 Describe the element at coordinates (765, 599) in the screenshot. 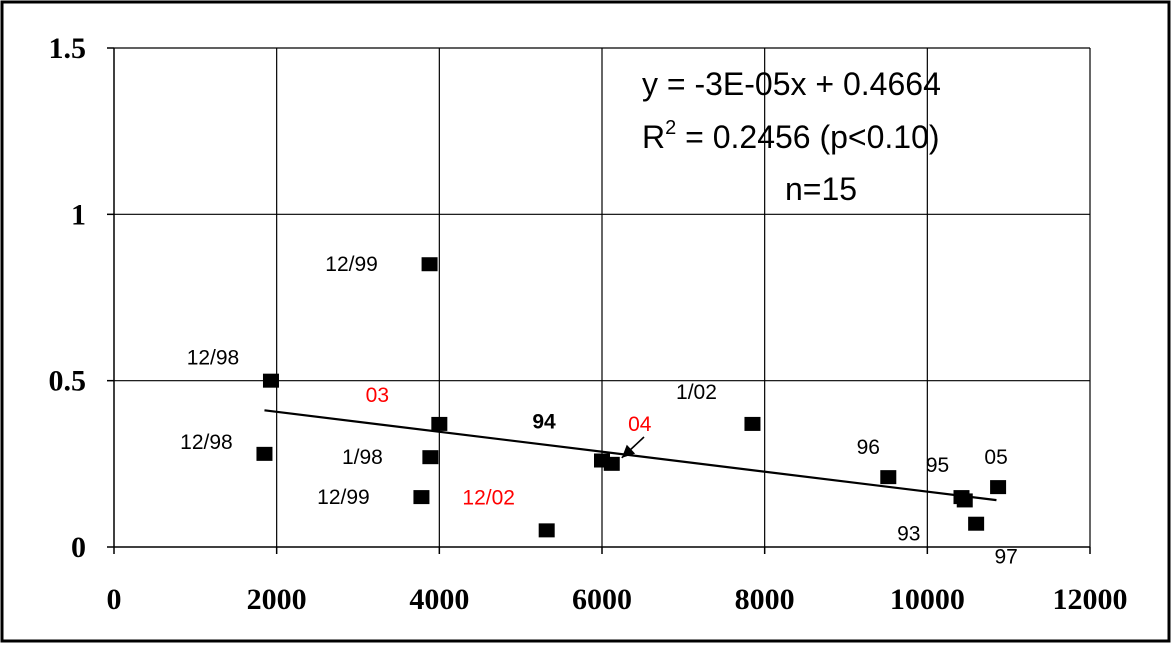

I see `x-tick-label-4: 8000` at that location.